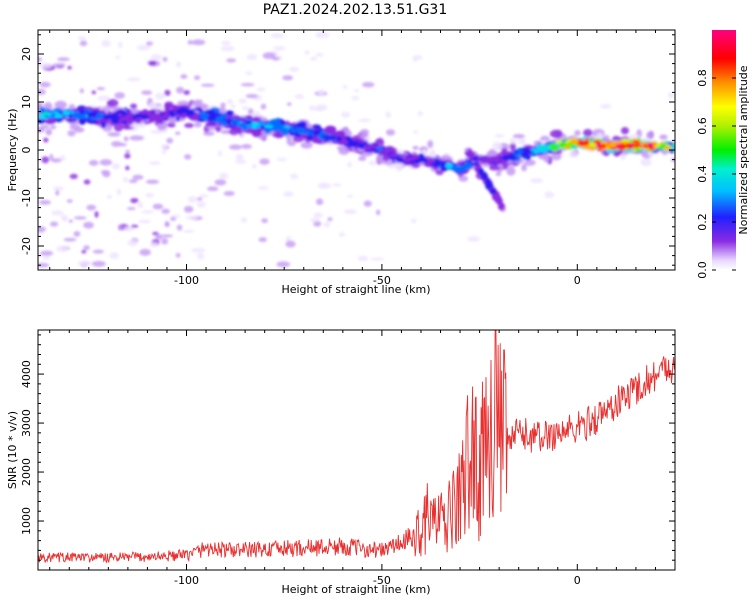 The height and width of the screenshot is (600, 750). I want to click on spectrogram-x-axis-label: Height of straight line (km), so click(355, 289).